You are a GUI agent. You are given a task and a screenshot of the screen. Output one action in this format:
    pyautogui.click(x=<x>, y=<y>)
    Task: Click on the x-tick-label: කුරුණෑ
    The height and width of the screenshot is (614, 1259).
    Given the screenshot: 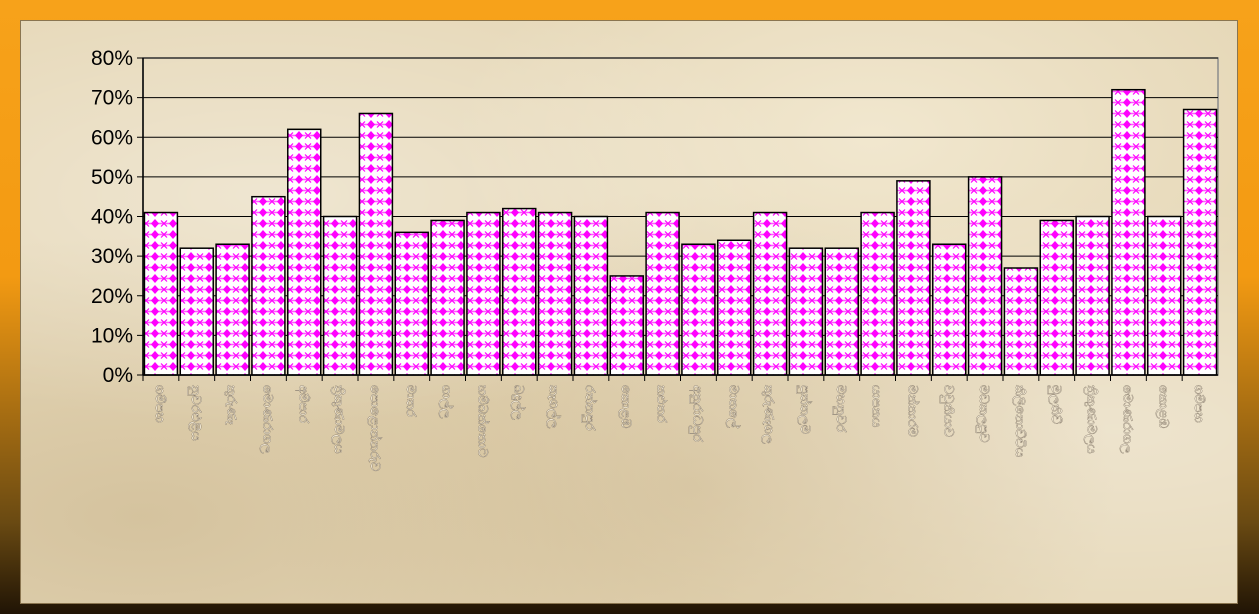 What is the action you would take?
    pyautogui.click(x=231, y=405)
    